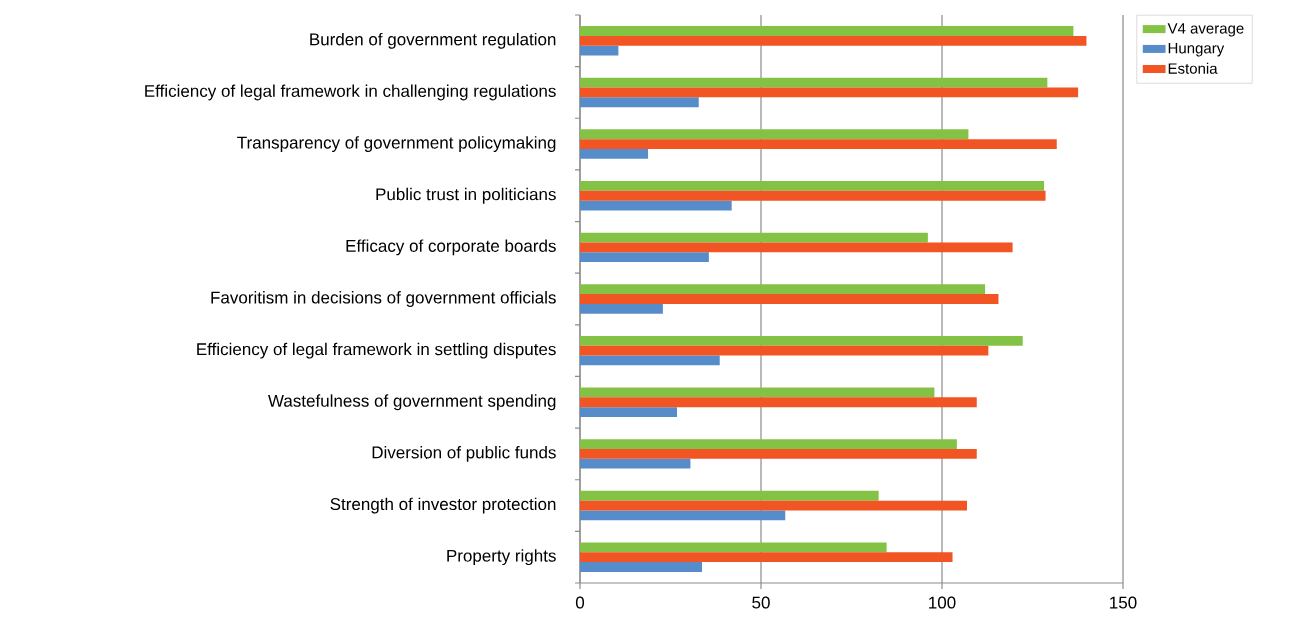 This screenshot has width=1305, height=619. Describe the element at coordinates (350, 92) in the screenshot. I see `y-tick-label: Efficiency of legal framework in challenging regulations` at that location.